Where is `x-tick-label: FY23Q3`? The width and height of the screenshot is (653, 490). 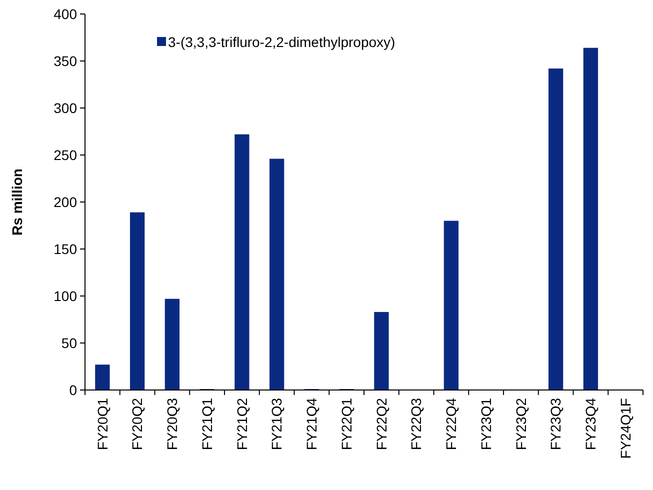
x-tick-label: FY23Q3 is located at coordinates (556, 424).